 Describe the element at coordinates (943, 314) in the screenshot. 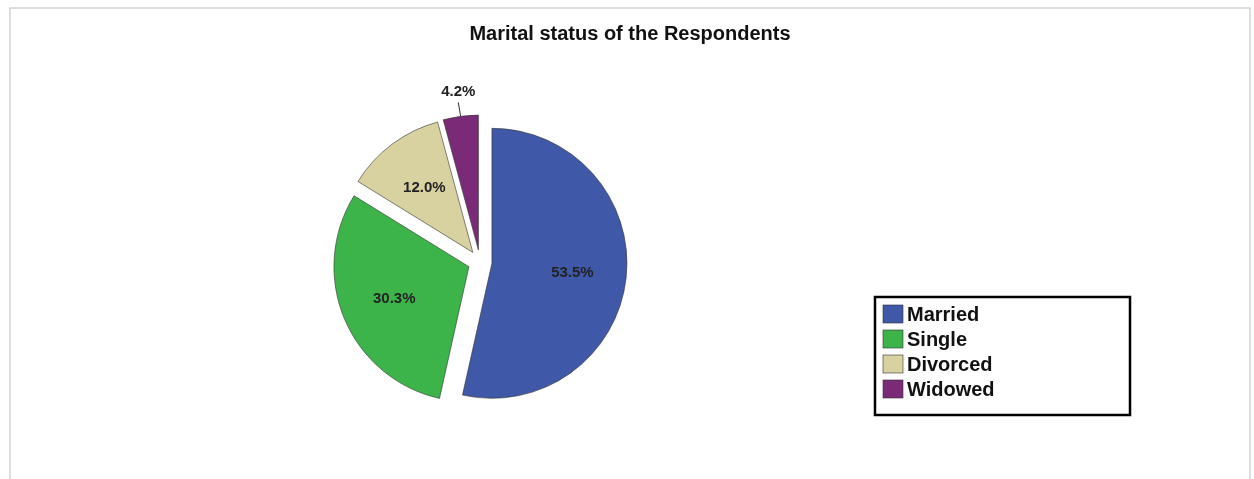

I see `legend-label: Married` at that location.